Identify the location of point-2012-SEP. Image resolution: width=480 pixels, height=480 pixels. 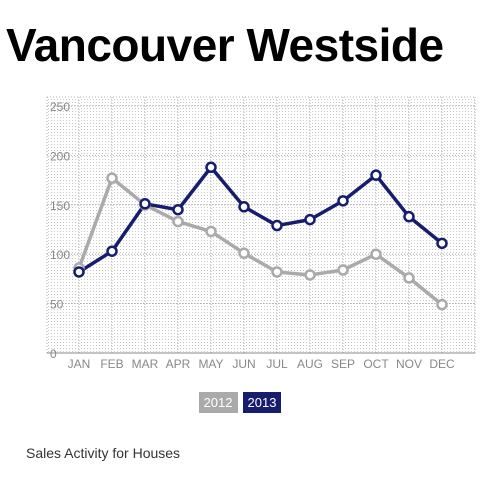
(343, 270).